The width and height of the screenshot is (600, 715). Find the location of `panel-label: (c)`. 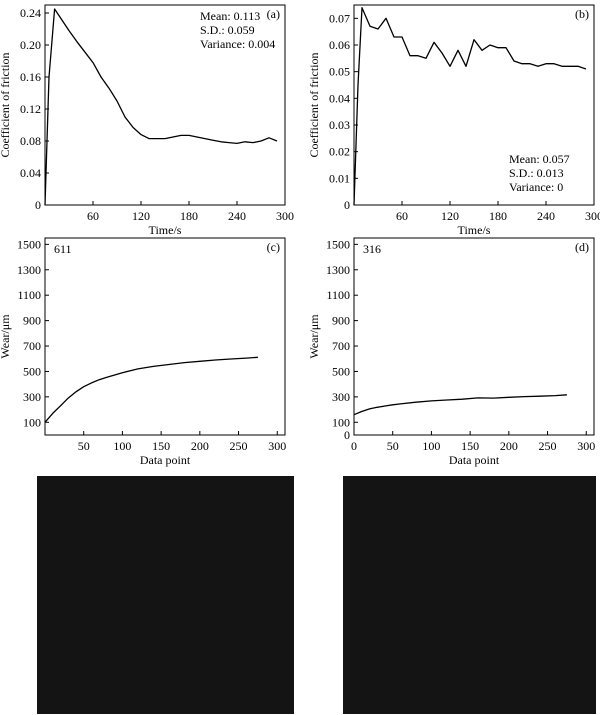

panel-label: (c) is located at coordinates (273, 247).